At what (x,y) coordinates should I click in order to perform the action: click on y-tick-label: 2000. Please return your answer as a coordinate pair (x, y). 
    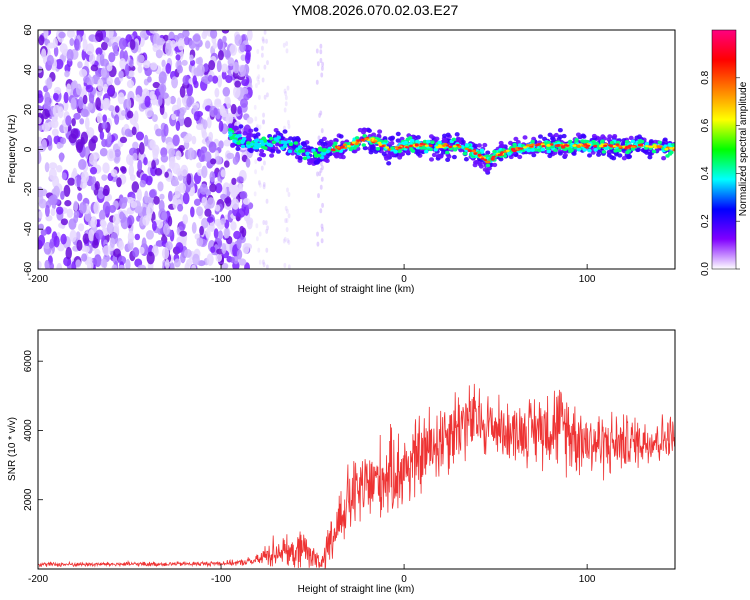
    Looking at the image, I should click on (28, 499).